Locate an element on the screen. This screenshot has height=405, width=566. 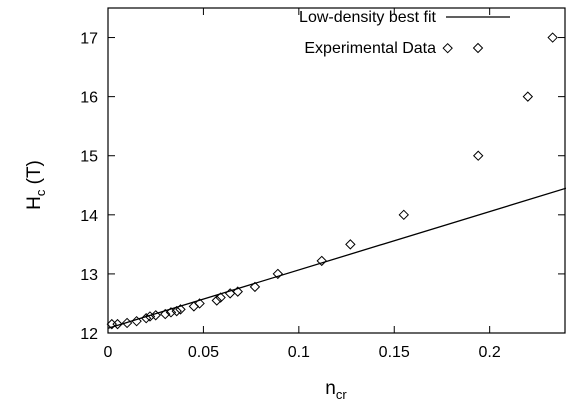
legend-label-data: Experimental Data is located at coordinates (370, 48).